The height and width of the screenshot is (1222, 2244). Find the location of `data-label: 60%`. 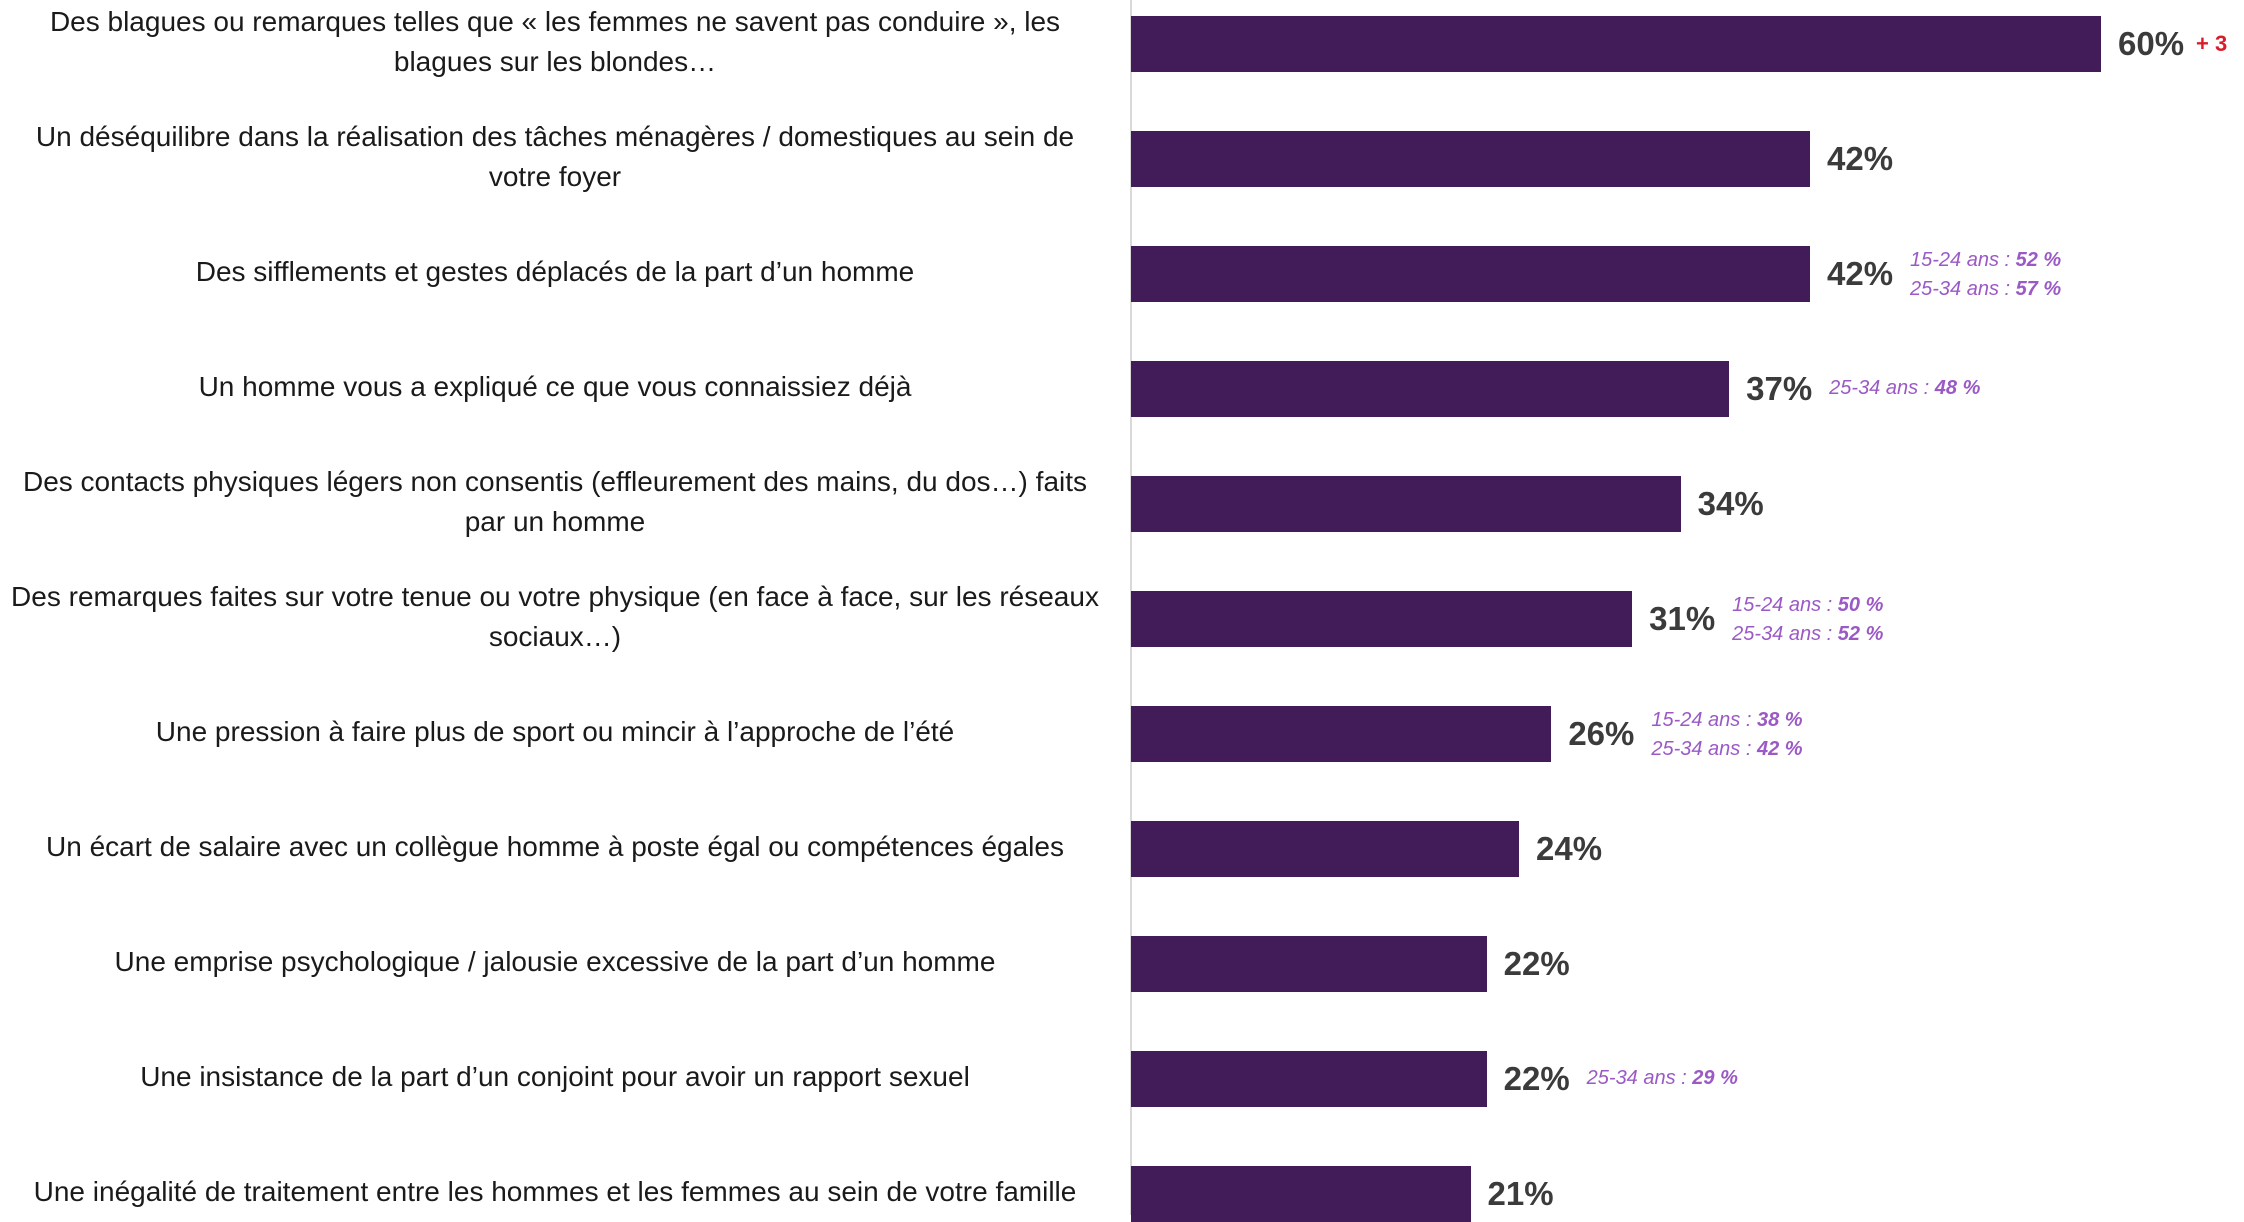

data-label: 60% is located at coordinates (2151, 43).